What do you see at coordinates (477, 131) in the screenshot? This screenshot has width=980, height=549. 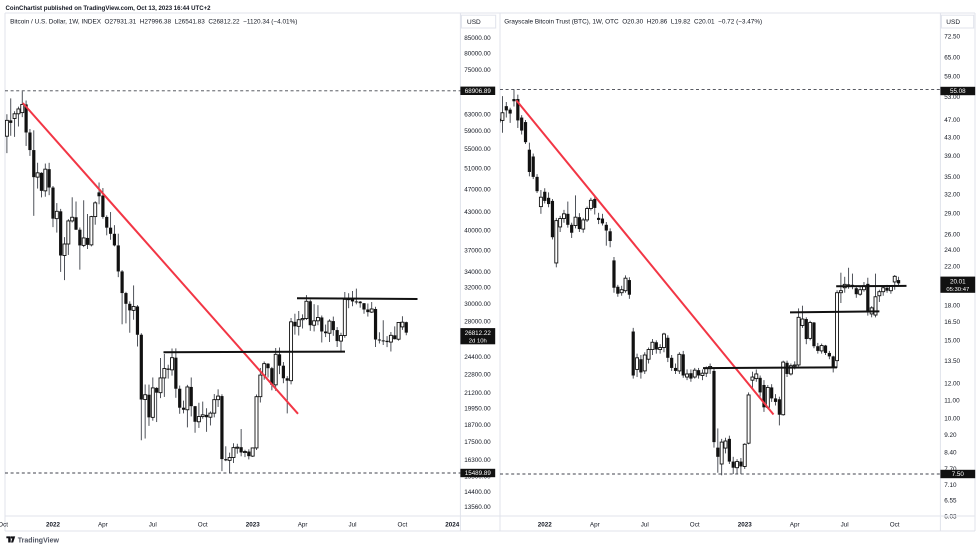 I see `svg-text: 59000.00` at bounding box center [477, 131].